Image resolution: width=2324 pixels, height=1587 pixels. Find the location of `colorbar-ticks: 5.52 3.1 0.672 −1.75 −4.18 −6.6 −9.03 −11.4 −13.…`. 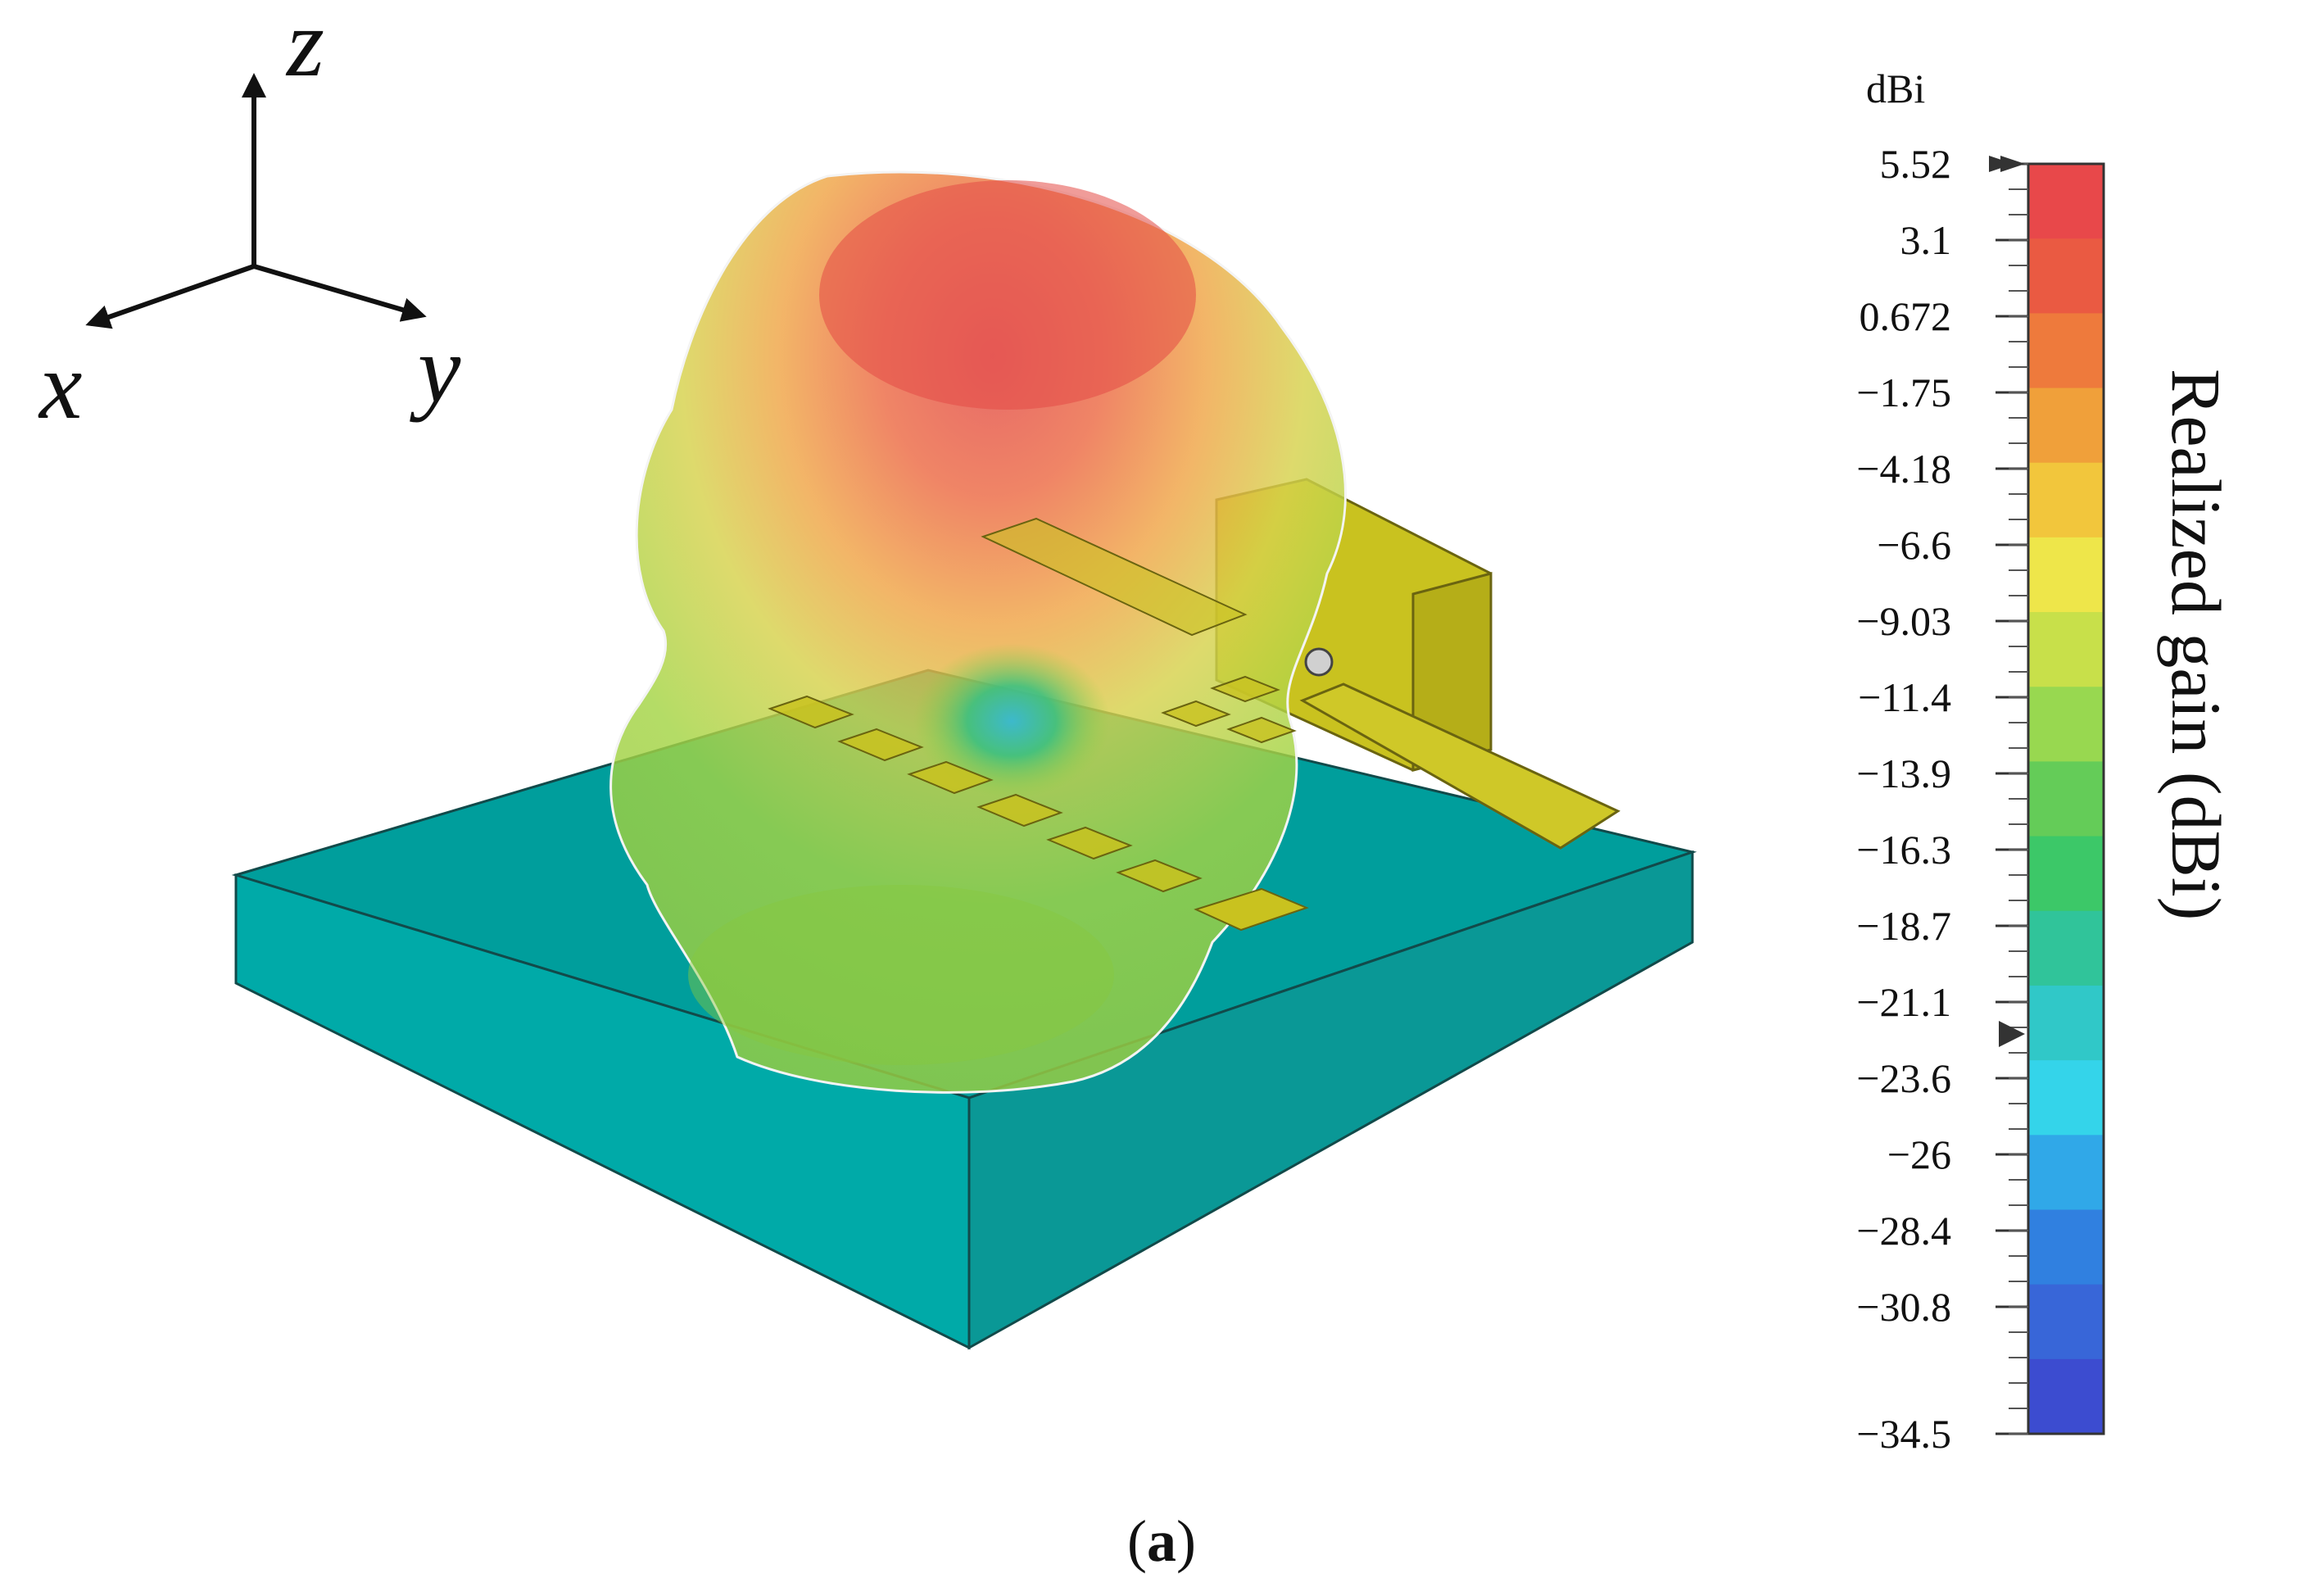

colorbar-ticks: 5.52 3.1 0.672 −1.75 −4.18 −6.6 −9.03 −11.4 −13.… is located at coordinates (1942, 799).